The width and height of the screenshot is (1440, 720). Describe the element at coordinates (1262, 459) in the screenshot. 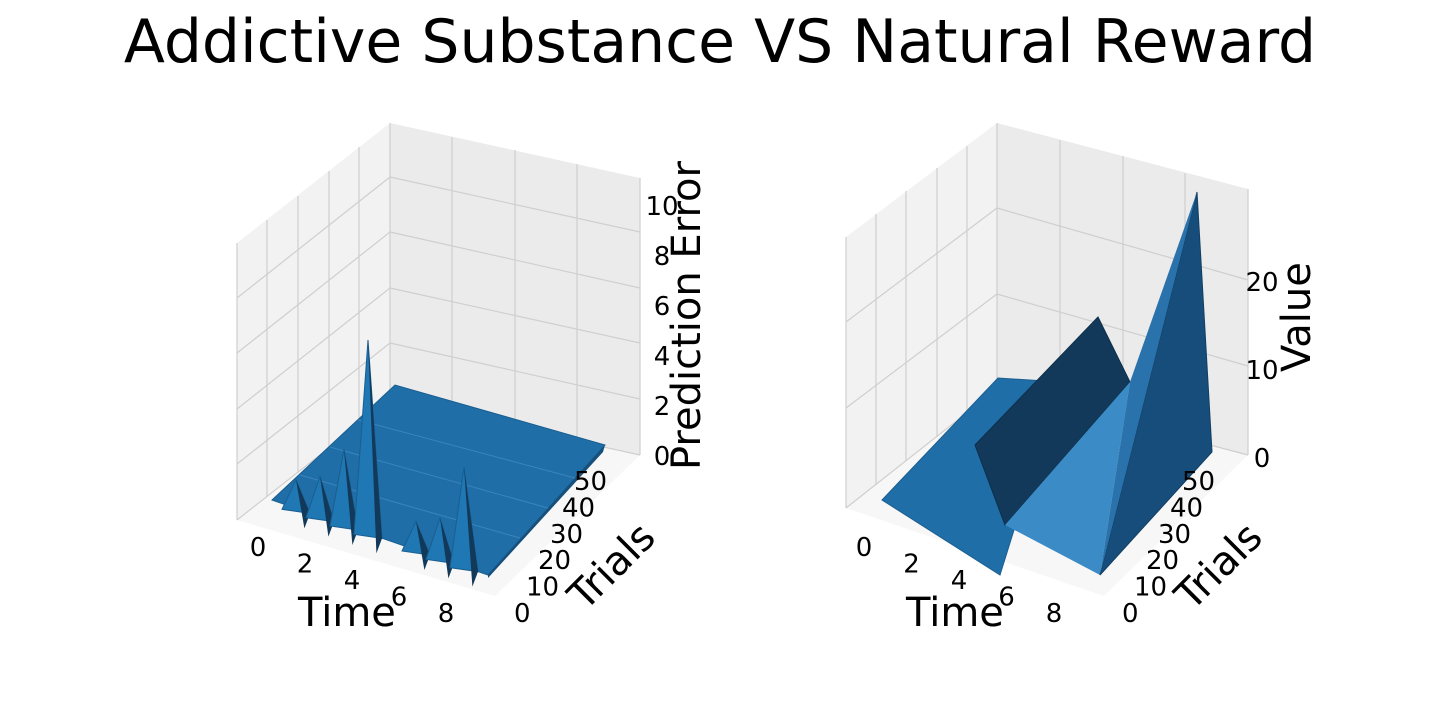

I see `right-ztick: 0` at that location.